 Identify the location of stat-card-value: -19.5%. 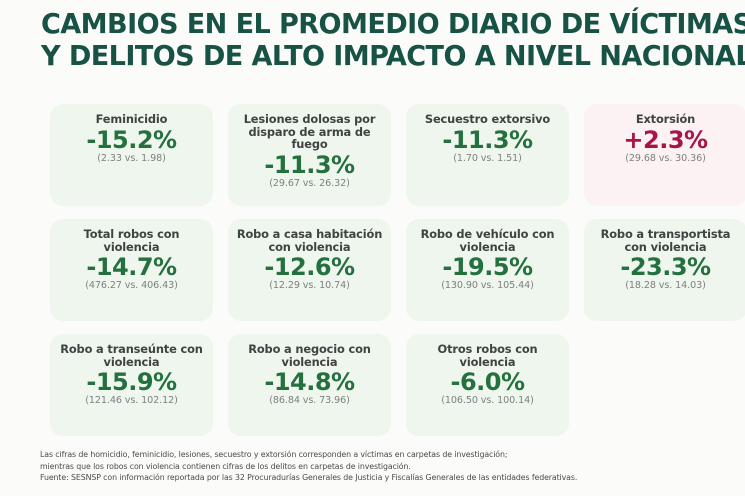
(487, 267).